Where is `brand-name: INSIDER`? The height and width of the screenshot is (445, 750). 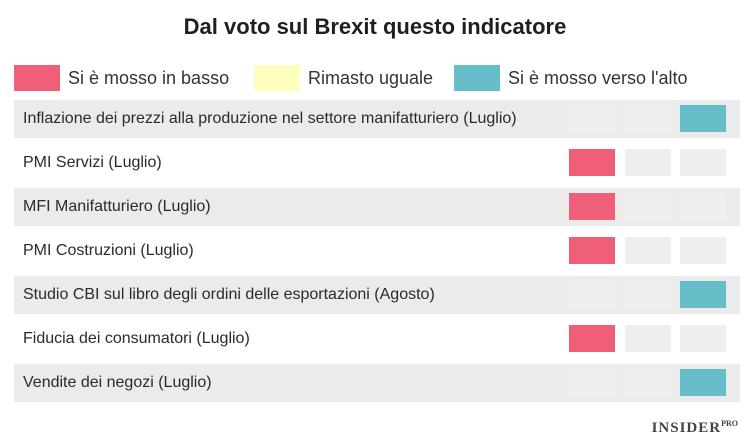 brand-name: INSIDER is located at coordinates (686, 428).